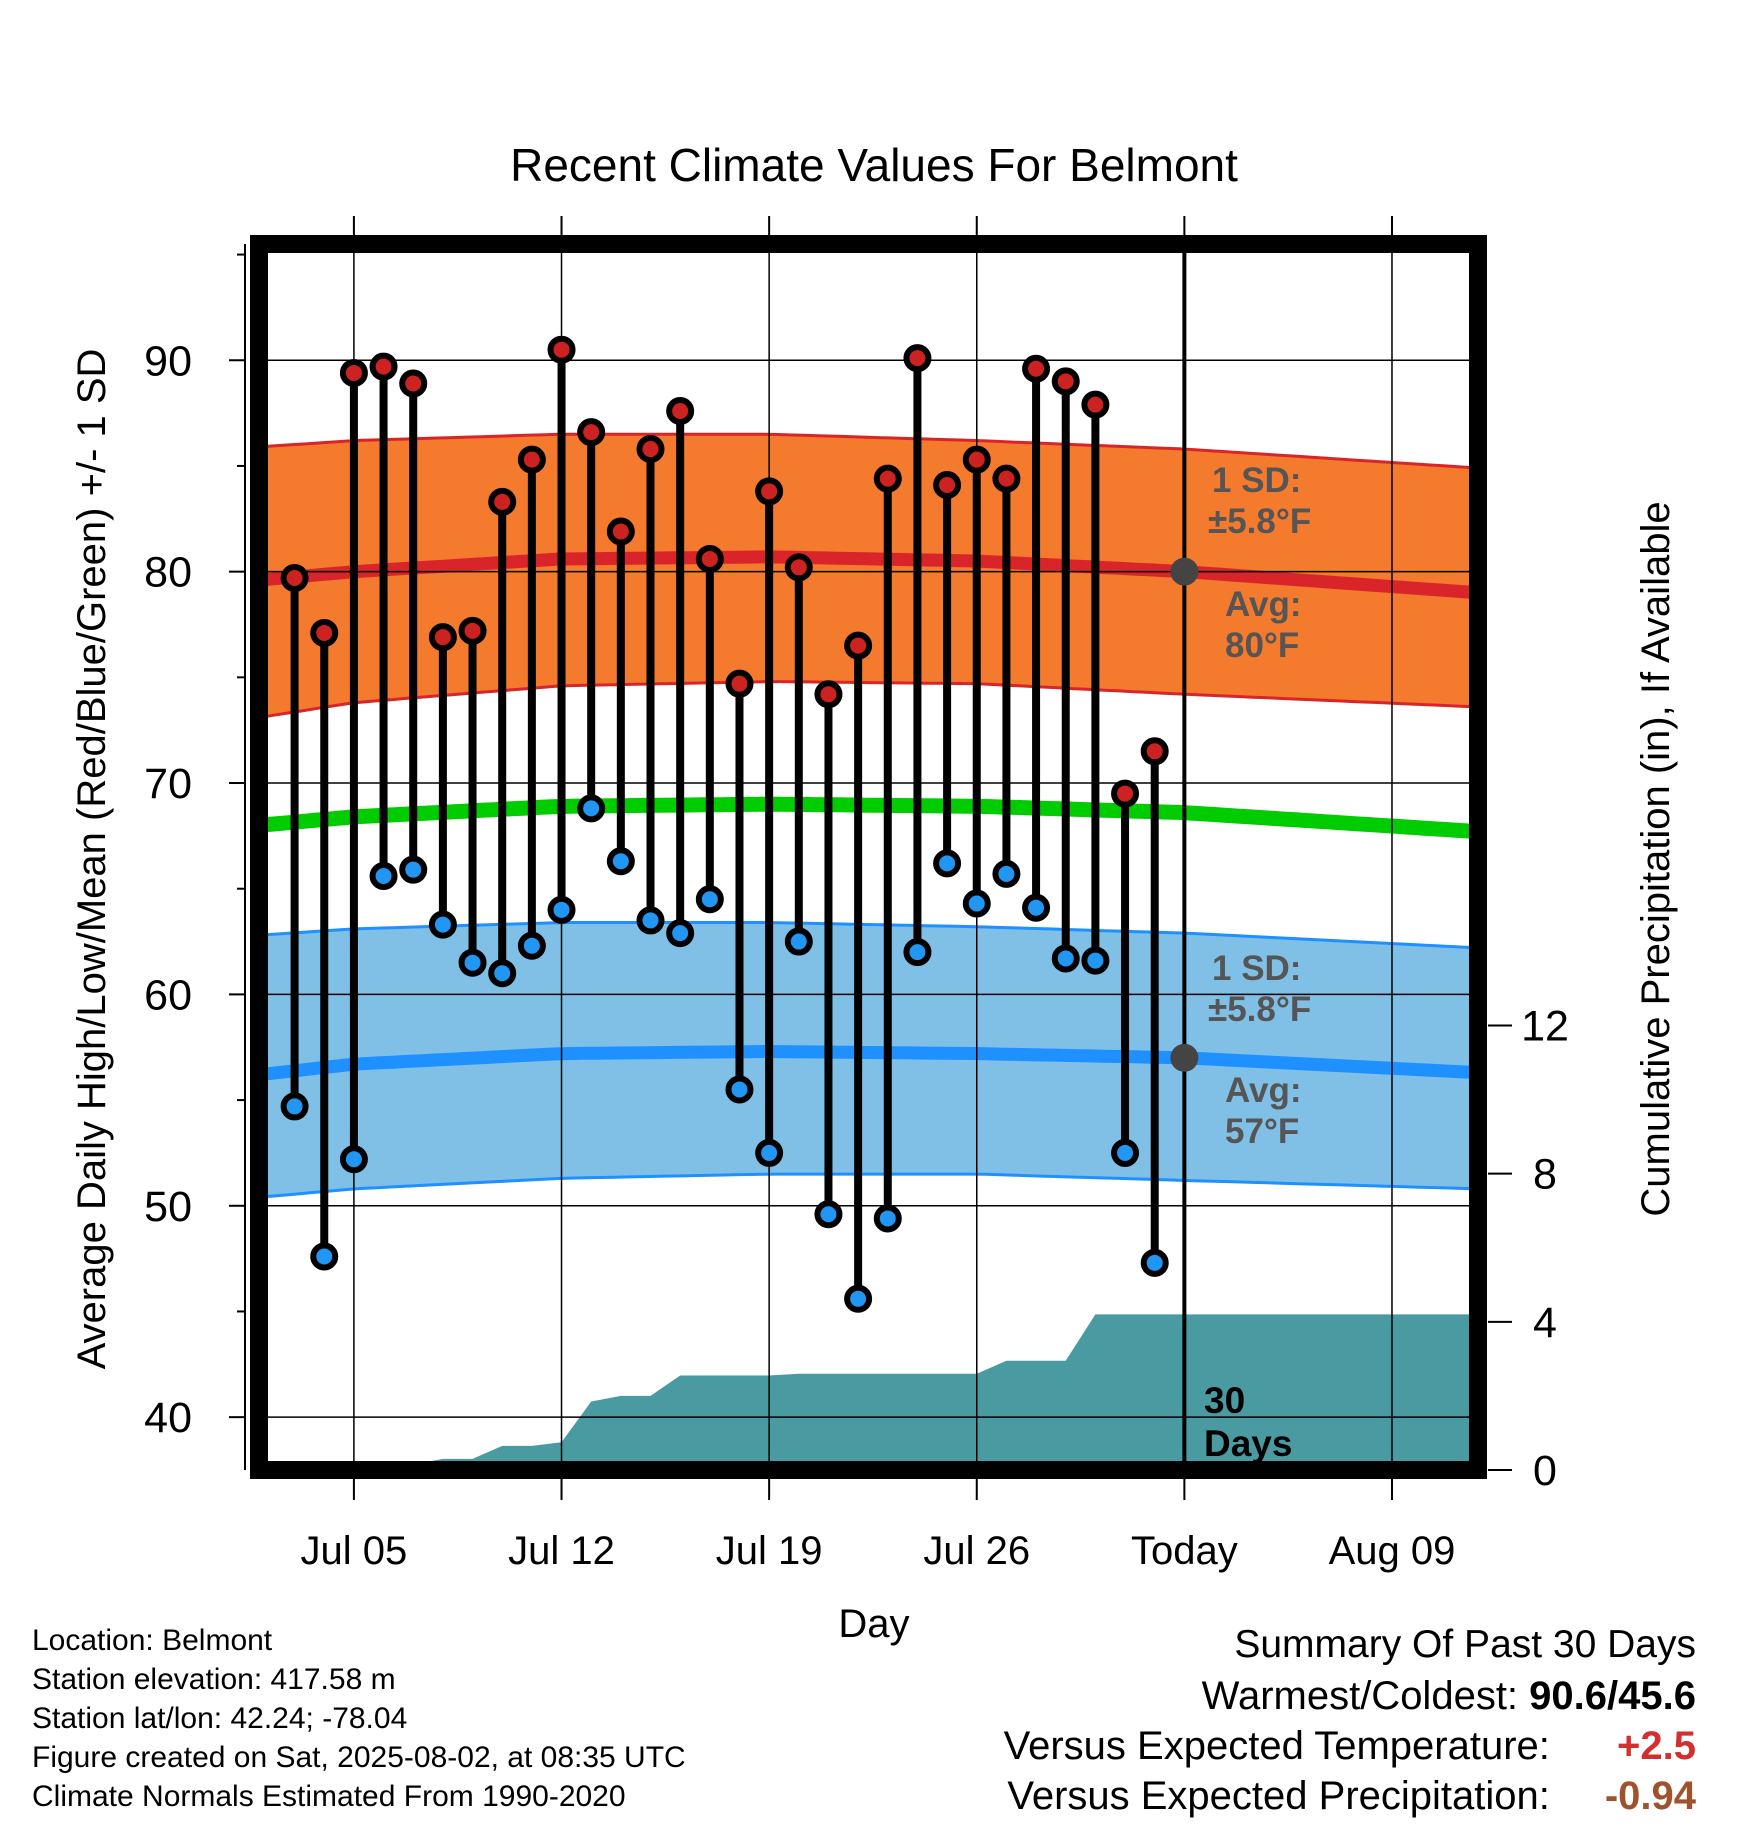 Image resolution: width=1748 pixels, height=1828 pixels. I want to click on high-sd-band-upper-edge, so click(867, 451).